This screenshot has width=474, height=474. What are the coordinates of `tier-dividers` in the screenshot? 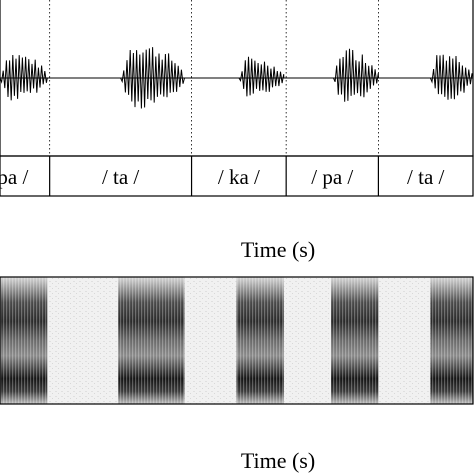 It's located at (214, 176).